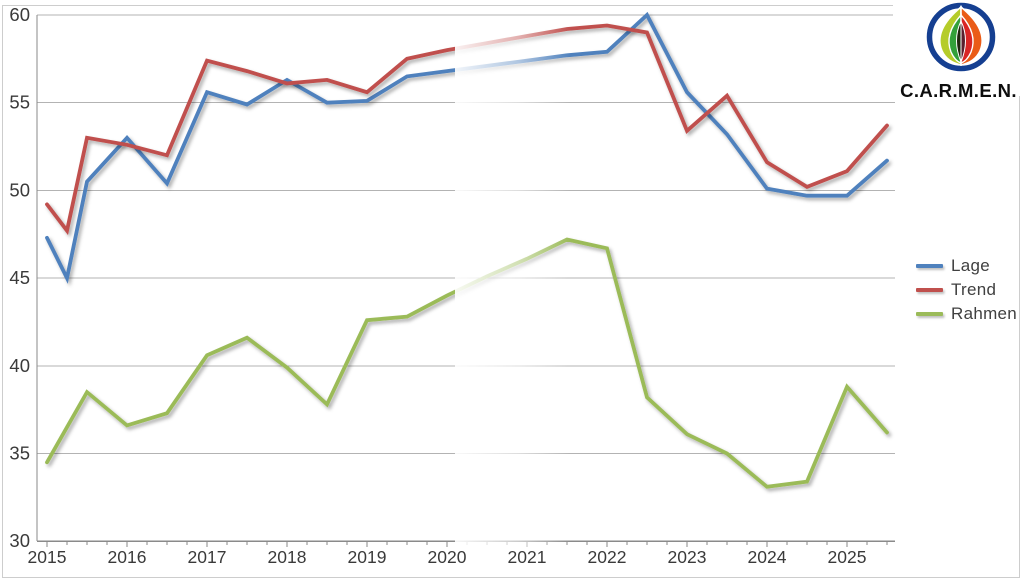  What do you see at coordinates (687, 557) in the screenshot?
I see `svg-text: 2023` at bounding box center [687, 557].